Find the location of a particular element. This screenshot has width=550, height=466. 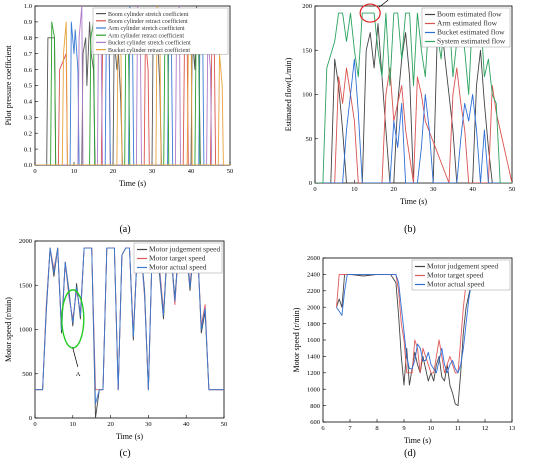

y-tick-label: 0.6 is located at coordinates (28, 70).